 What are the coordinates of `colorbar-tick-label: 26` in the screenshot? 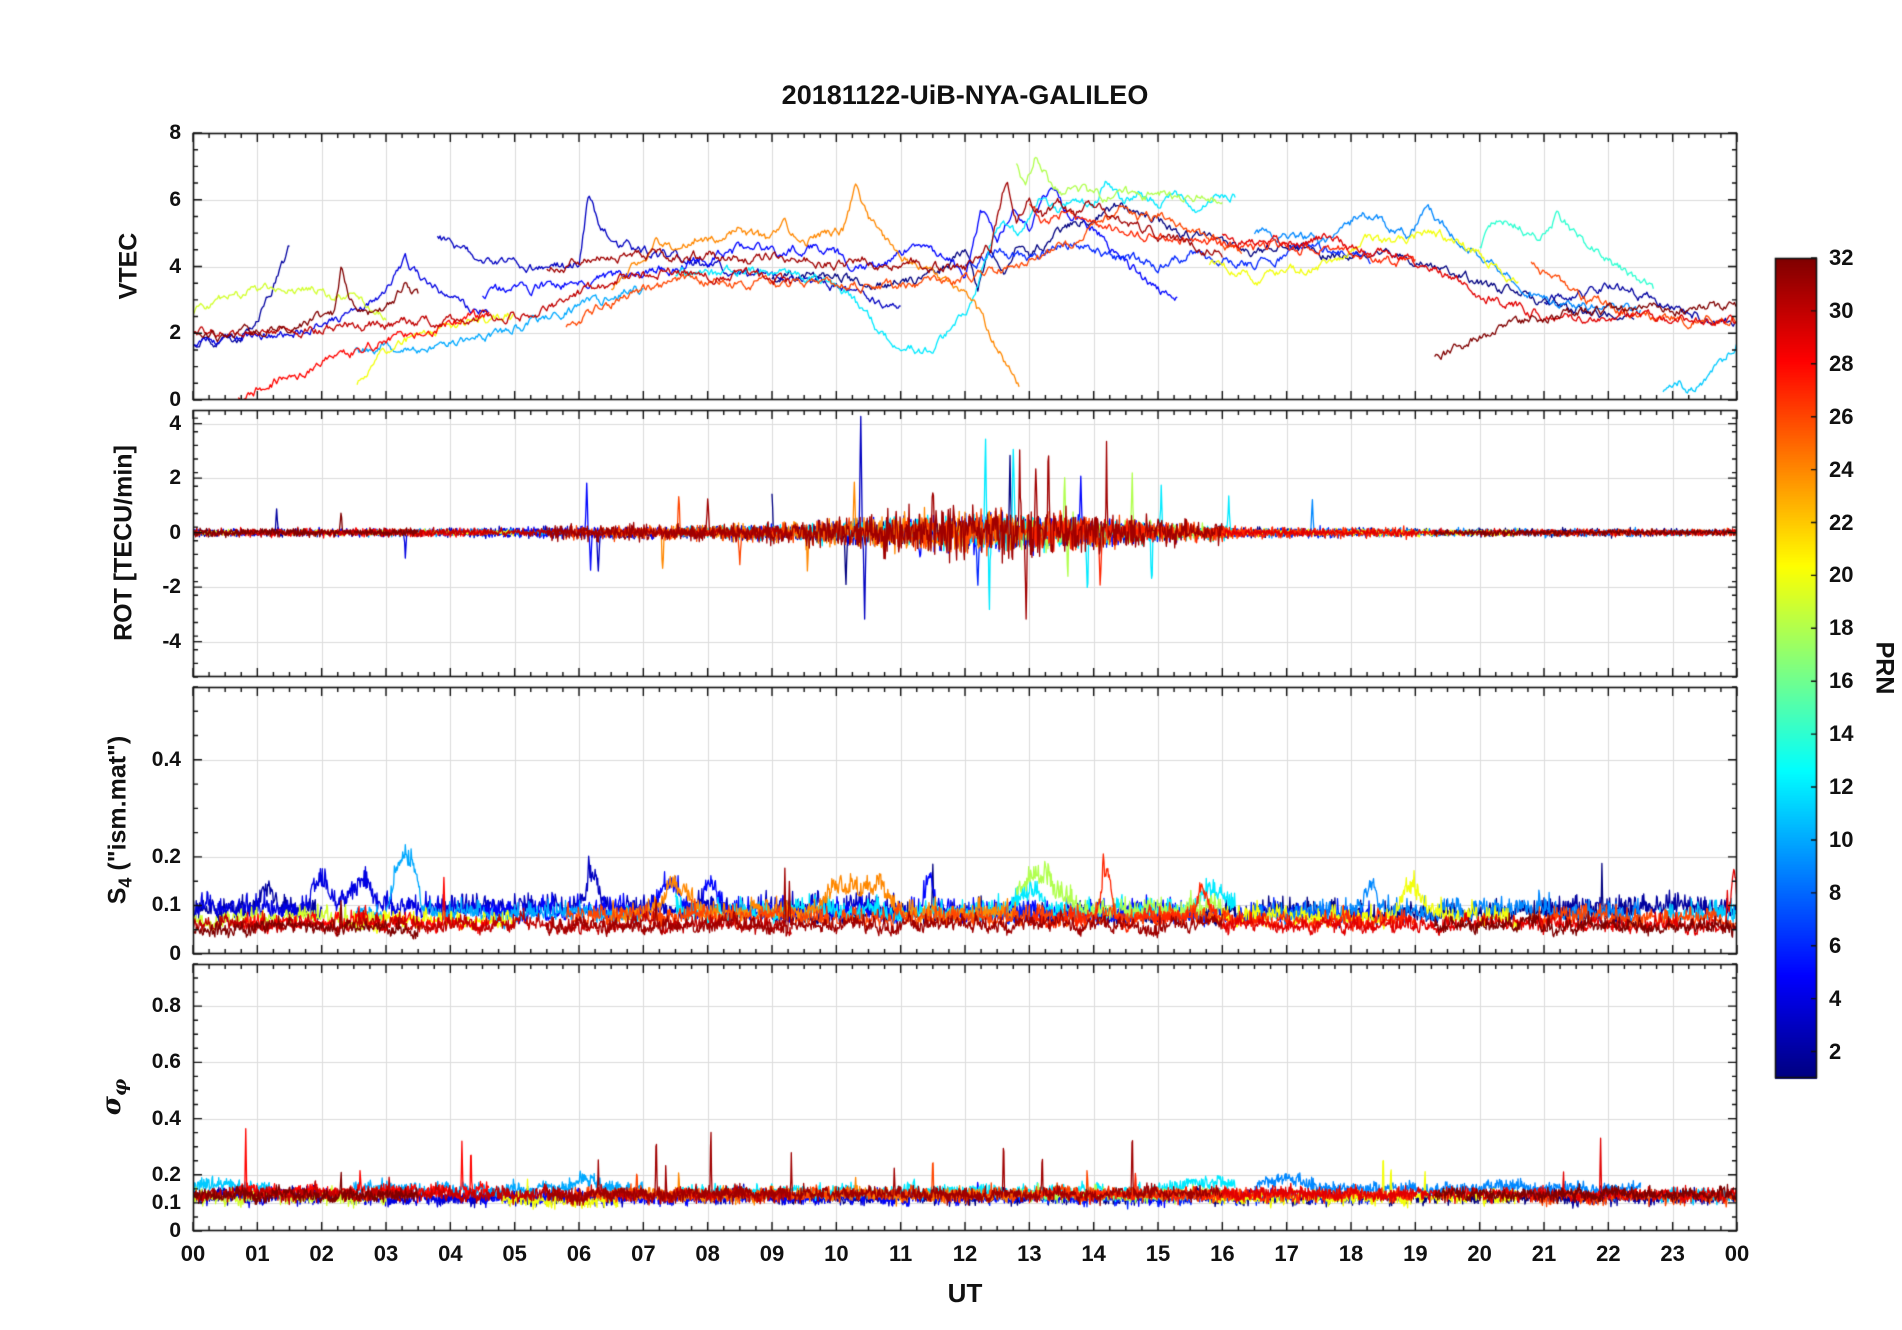 It's located at (1841, 416).